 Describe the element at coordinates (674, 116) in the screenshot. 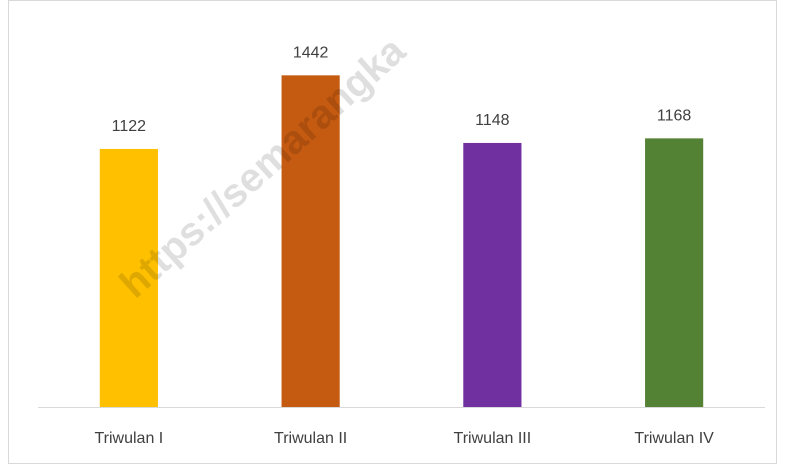

I see `data-label: 1168` at that location.